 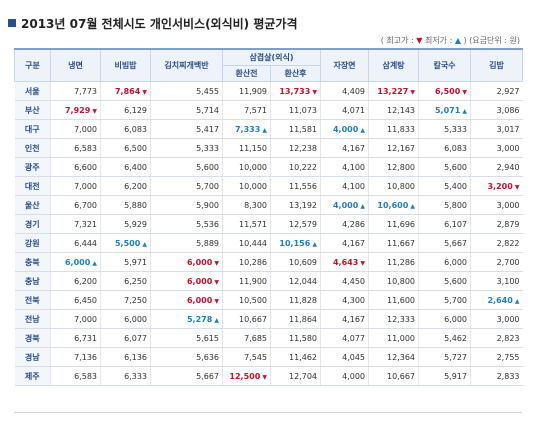 I want to click on price-cell: 6,600, so click(x=75, y=167).